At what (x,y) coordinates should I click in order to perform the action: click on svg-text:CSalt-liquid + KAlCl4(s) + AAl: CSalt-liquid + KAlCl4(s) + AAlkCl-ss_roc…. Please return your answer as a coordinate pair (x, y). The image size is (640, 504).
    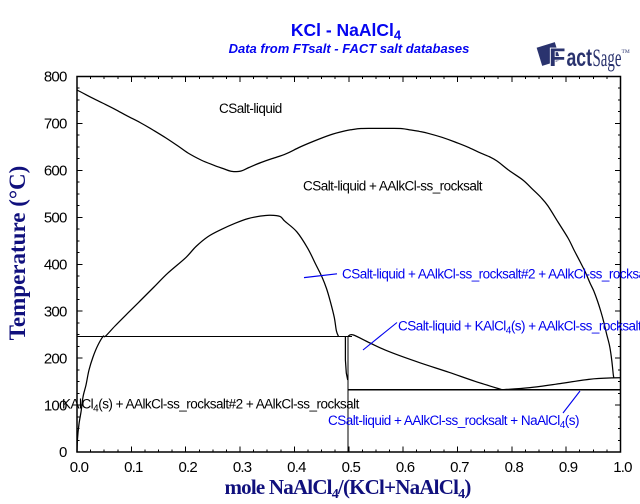
    Looking at the image, I should click on (519, 328).